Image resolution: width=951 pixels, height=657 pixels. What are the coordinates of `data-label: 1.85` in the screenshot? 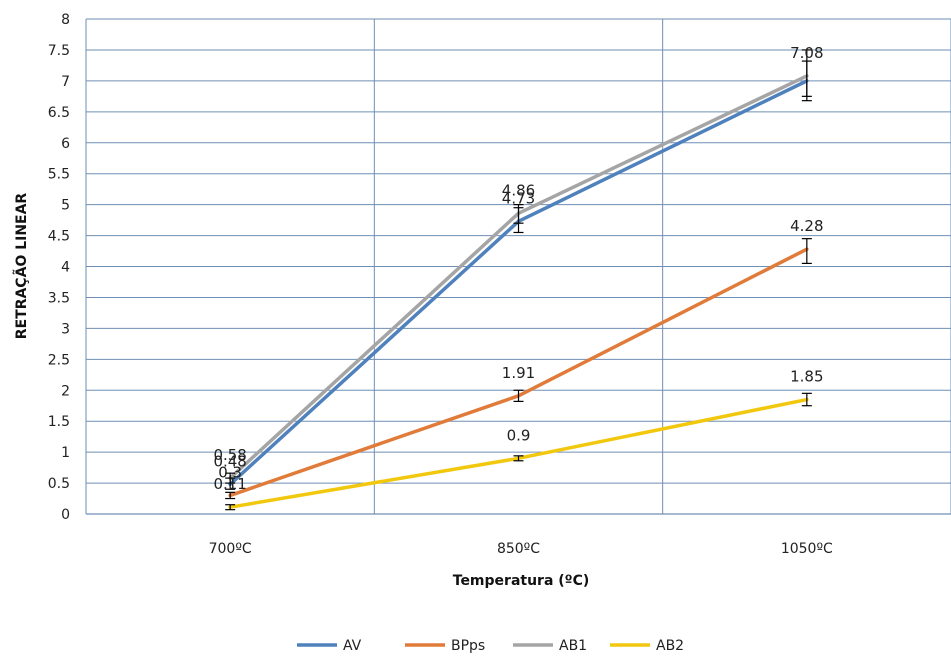 It's located at (806, 377).